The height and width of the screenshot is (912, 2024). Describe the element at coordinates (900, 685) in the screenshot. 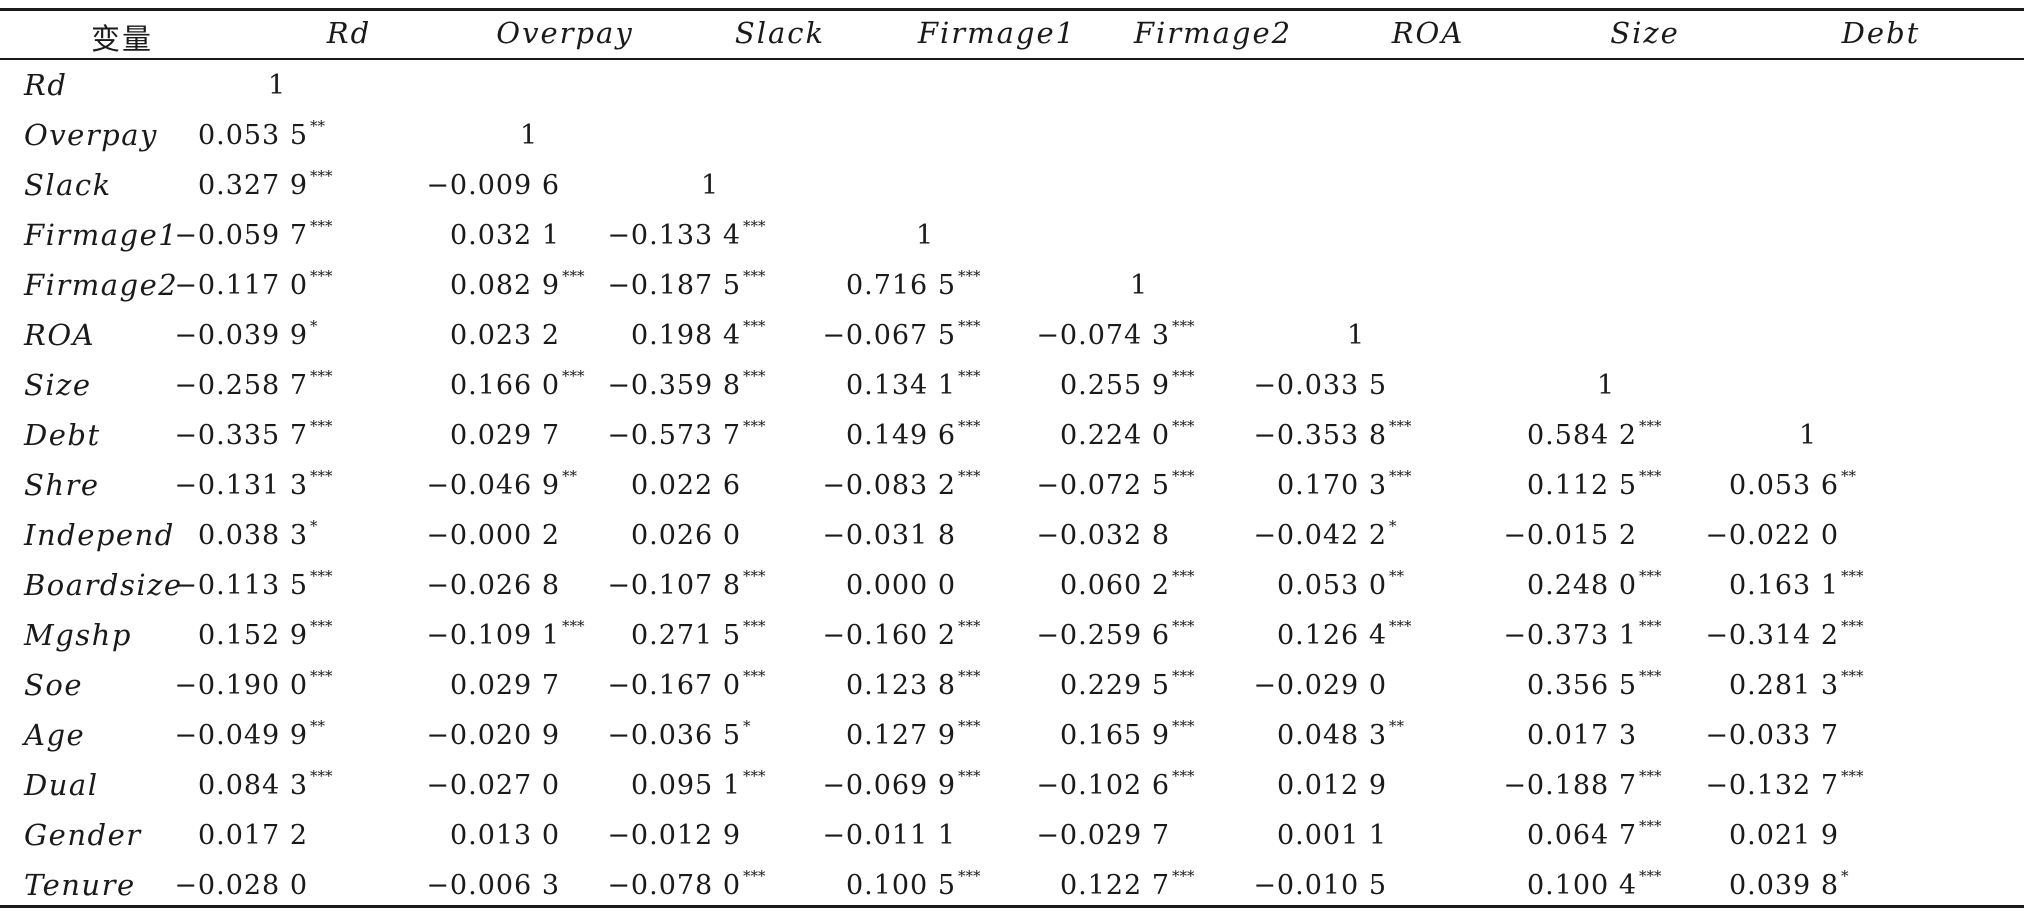

I see `cell-value: 0.123 8` at that location.